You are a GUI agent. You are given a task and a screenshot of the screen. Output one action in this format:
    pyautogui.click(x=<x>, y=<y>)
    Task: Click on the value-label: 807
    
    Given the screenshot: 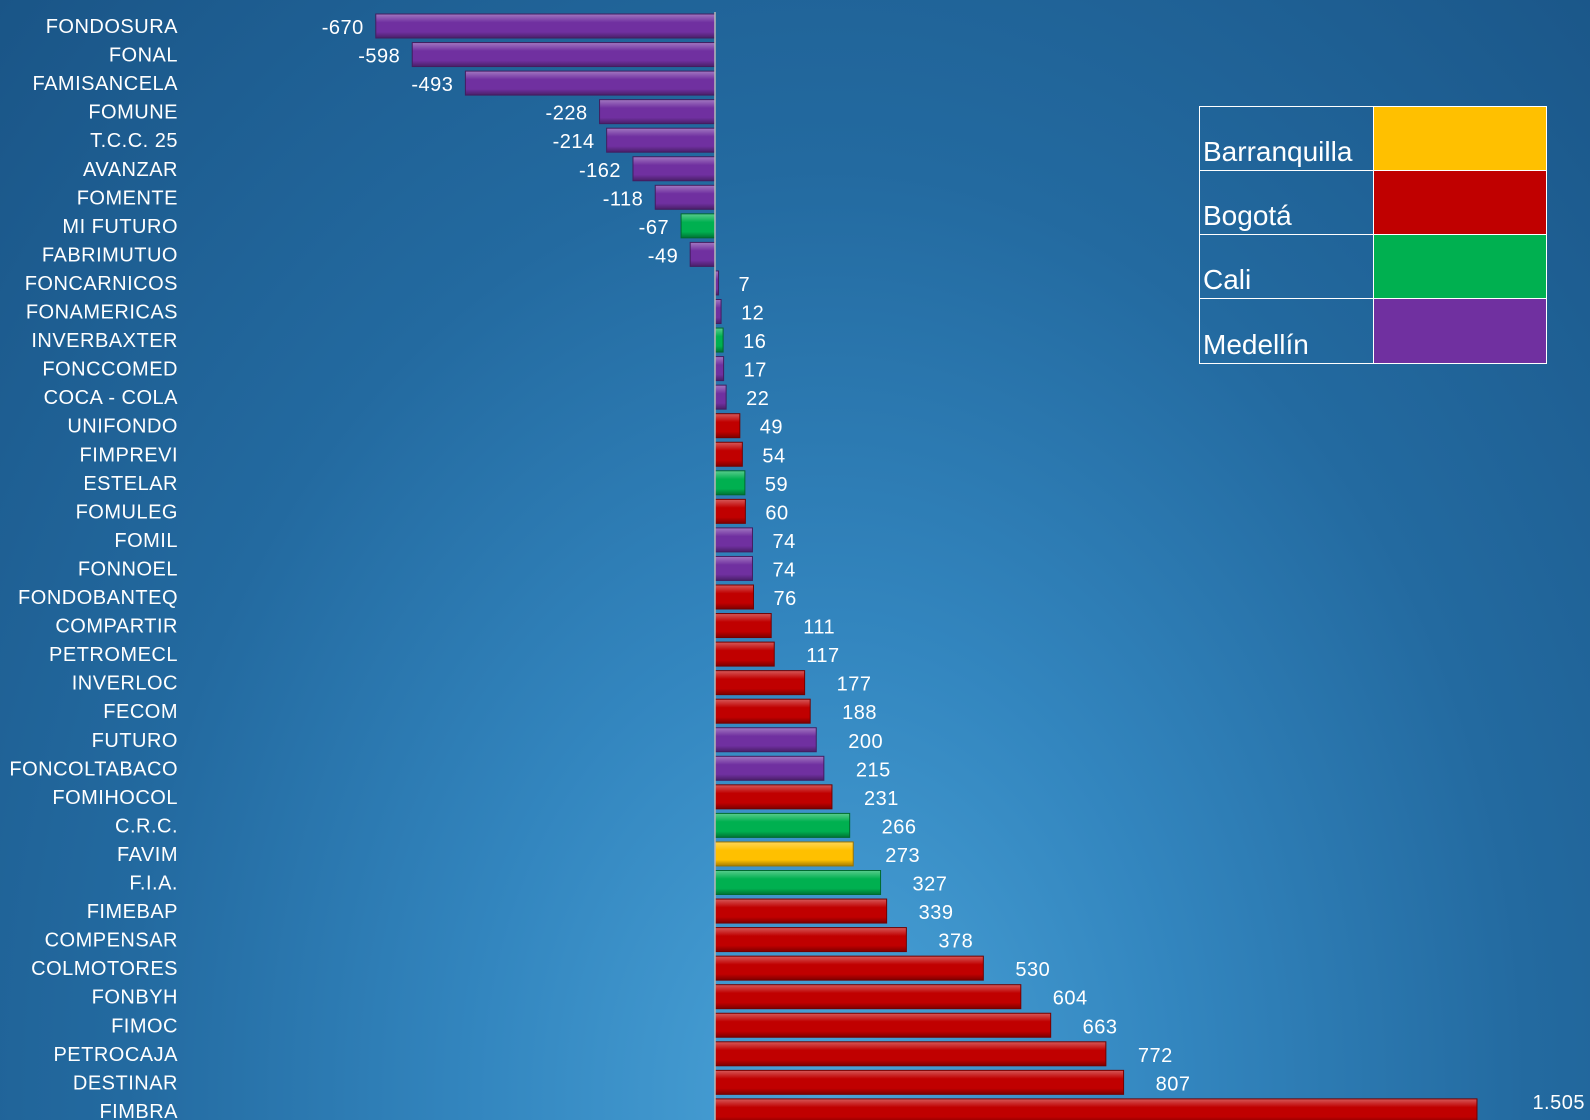 What is the action you would take?
    pyautogui.click(x=1173, y=1084)
    